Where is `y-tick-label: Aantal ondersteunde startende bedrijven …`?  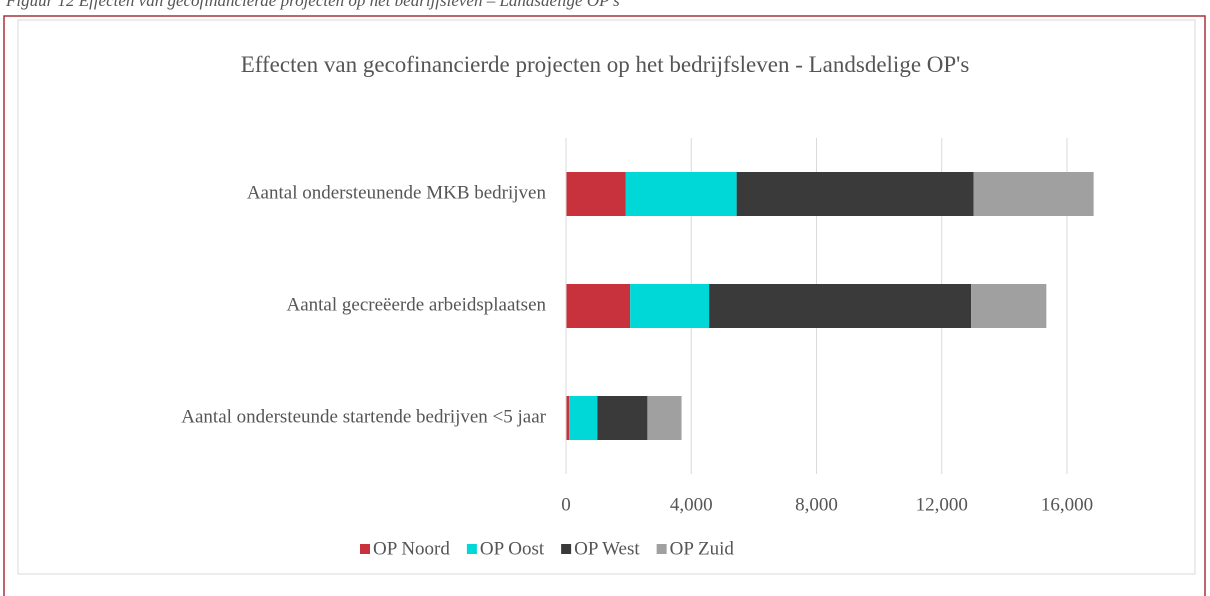
y-tick-label: Aantal ondersteunde startende bedrijven … is located at coordinates (363, 416).